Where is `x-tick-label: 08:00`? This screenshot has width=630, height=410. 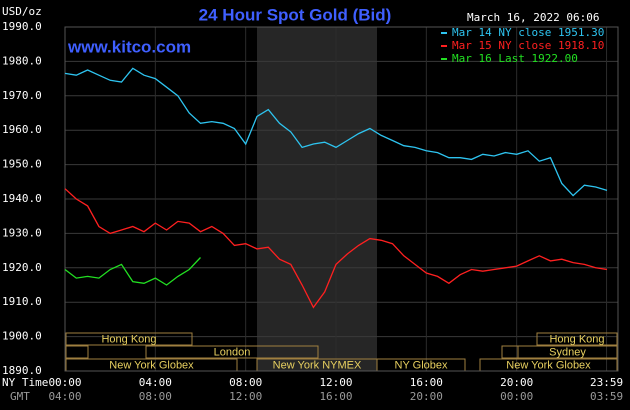
x-tick-label: 08:00 is located at coordinates (245, 382).